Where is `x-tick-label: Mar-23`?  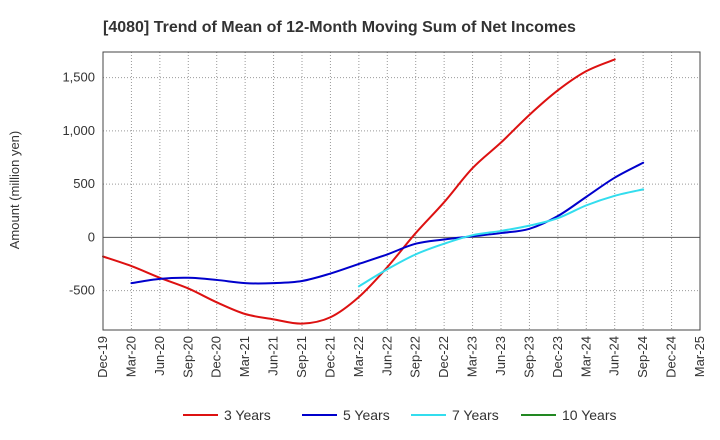
x-tick-label: Mar-23 is located at coordinates (472, 356).